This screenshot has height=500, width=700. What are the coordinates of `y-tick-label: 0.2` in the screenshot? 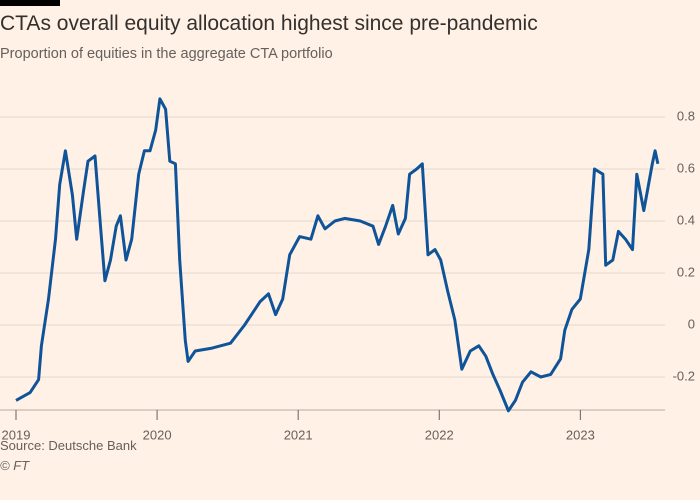 It's located at (686, 271).